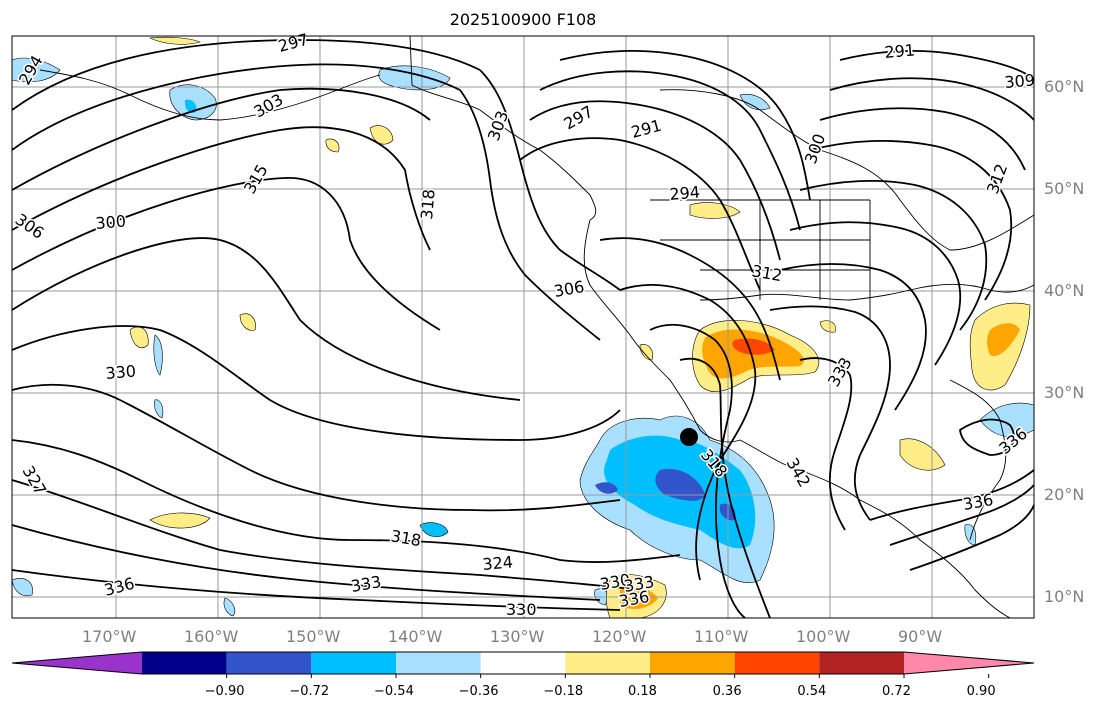 The image size is (1105, 712). I want to click on colorbar-tick-label: −0.54, so click(394, 691).